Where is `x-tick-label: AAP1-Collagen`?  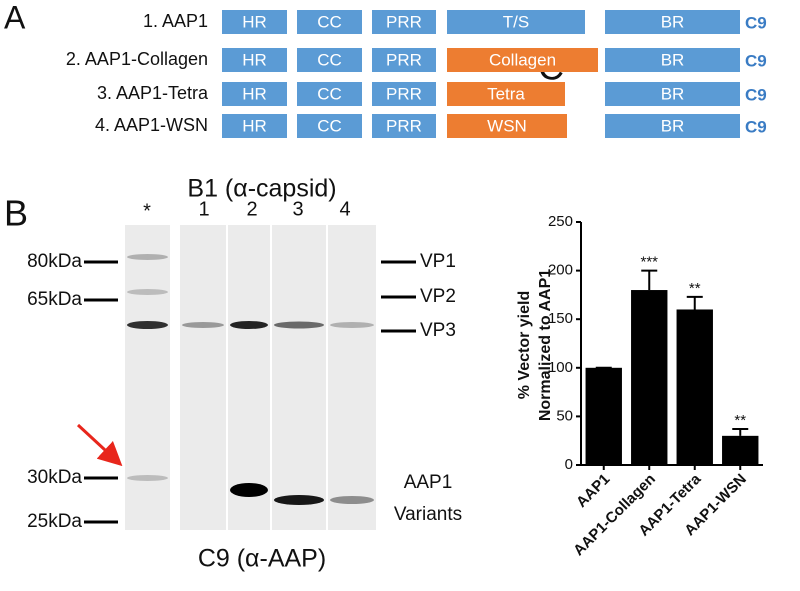 x-tick-label: AAP1-Collagen is located at coordinates (614, 515).